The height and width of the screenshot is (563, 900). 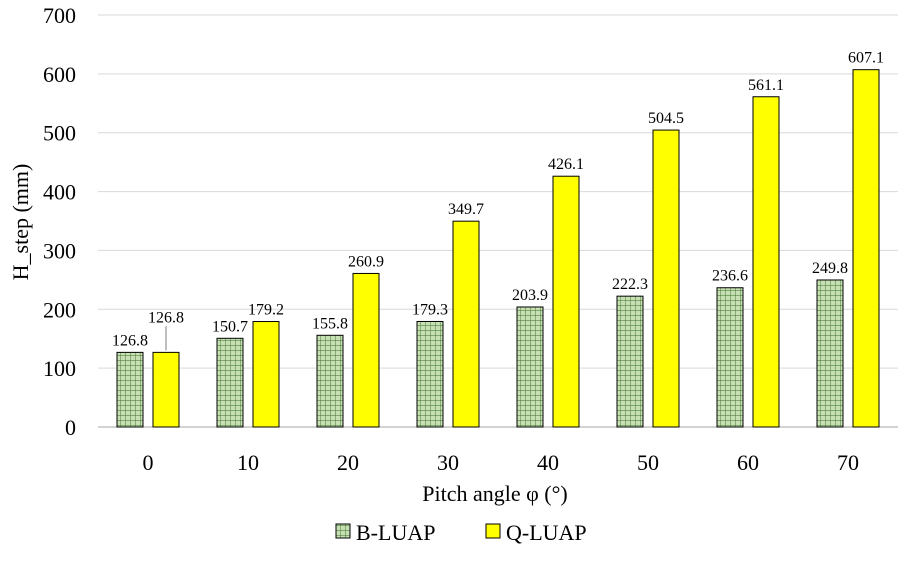 What do you see at coordinates (59, 15) in the screenshot?
I see `y-tick-label: 700` at bounding box center [59, 15].